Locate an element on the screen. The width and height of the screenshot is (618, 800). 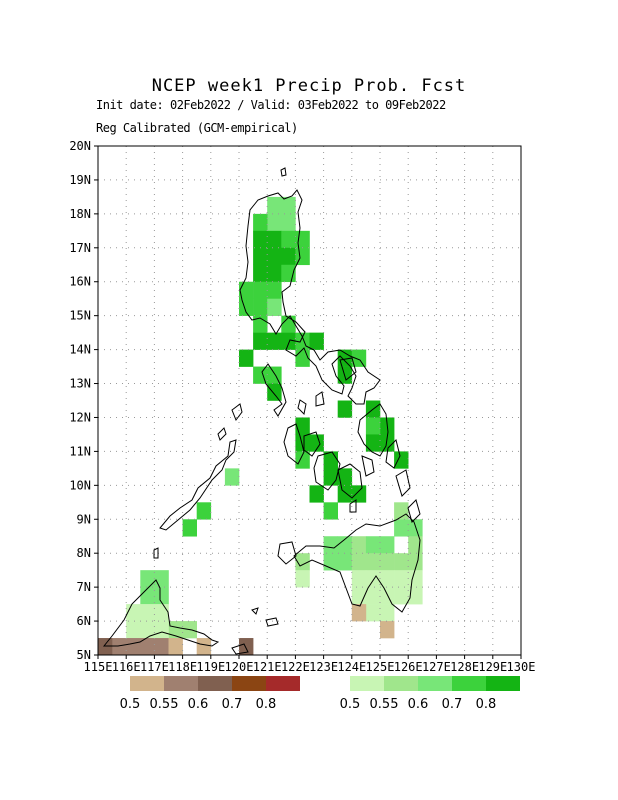
y-tick-label: 19N is located at coordinates (80, 180).